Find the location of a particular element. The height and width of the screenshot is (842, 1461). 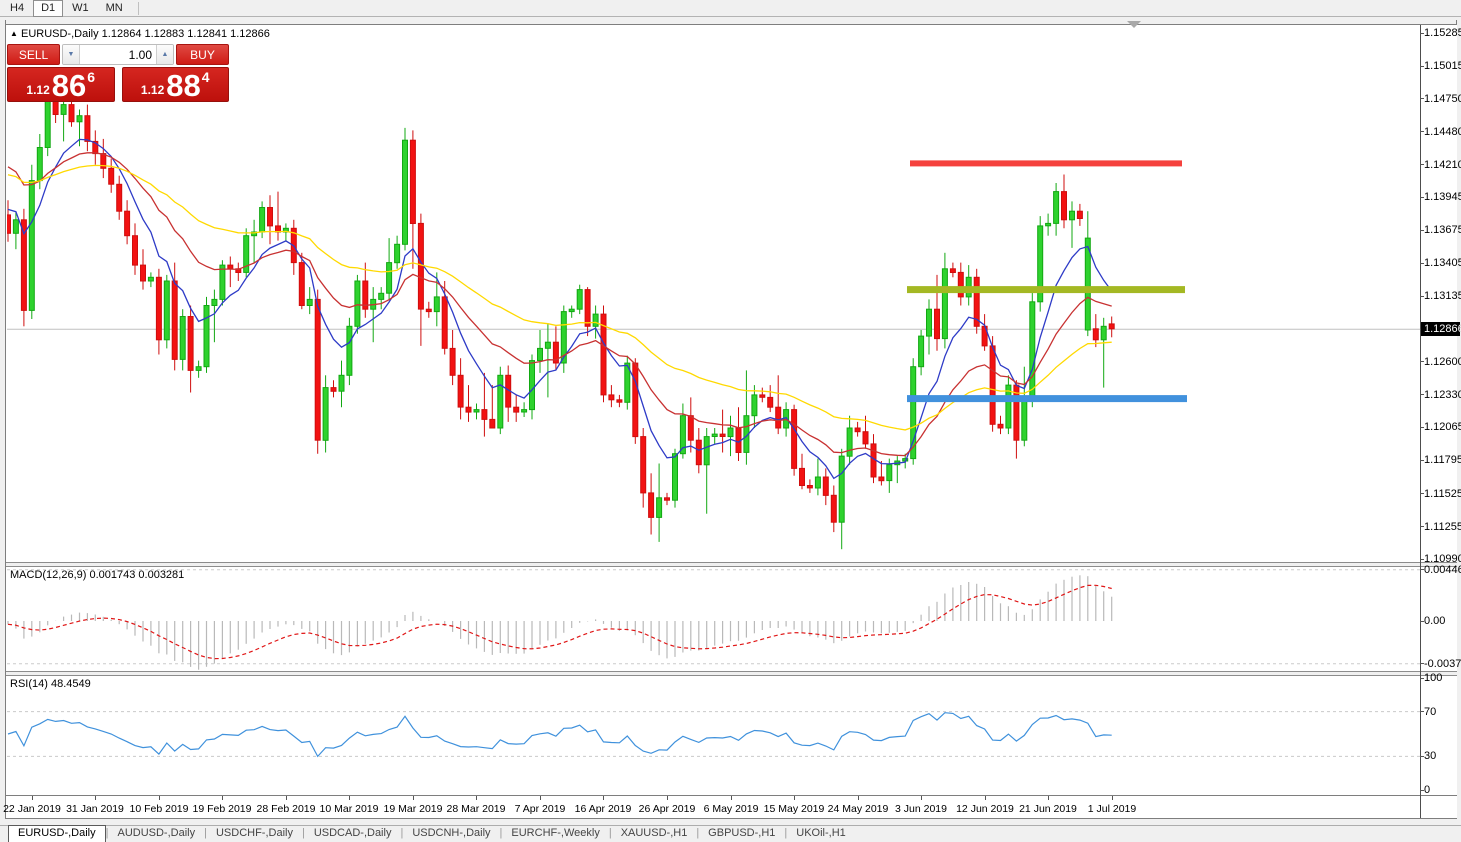

price-tick: 1.15285 is located at coordinates (1442, 33).